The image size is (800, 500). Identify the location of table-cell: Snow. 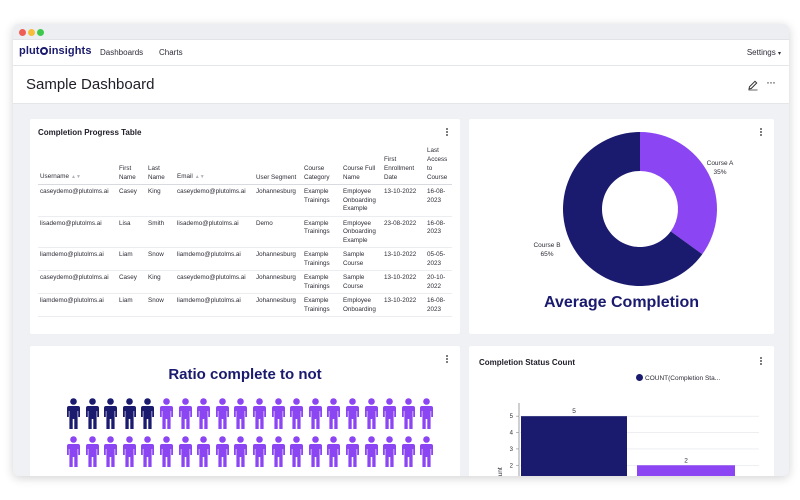
(160, 259).